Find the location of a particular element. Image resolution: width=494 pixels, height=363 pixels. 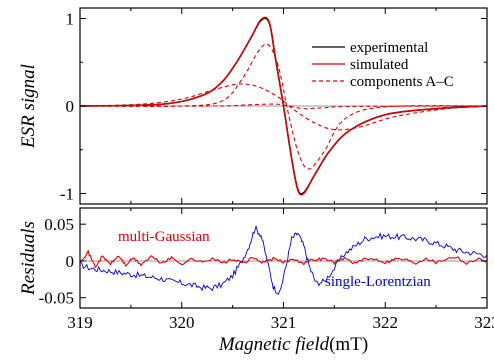

top-ylabel: ESR signal is located at coordinates (28, 106).